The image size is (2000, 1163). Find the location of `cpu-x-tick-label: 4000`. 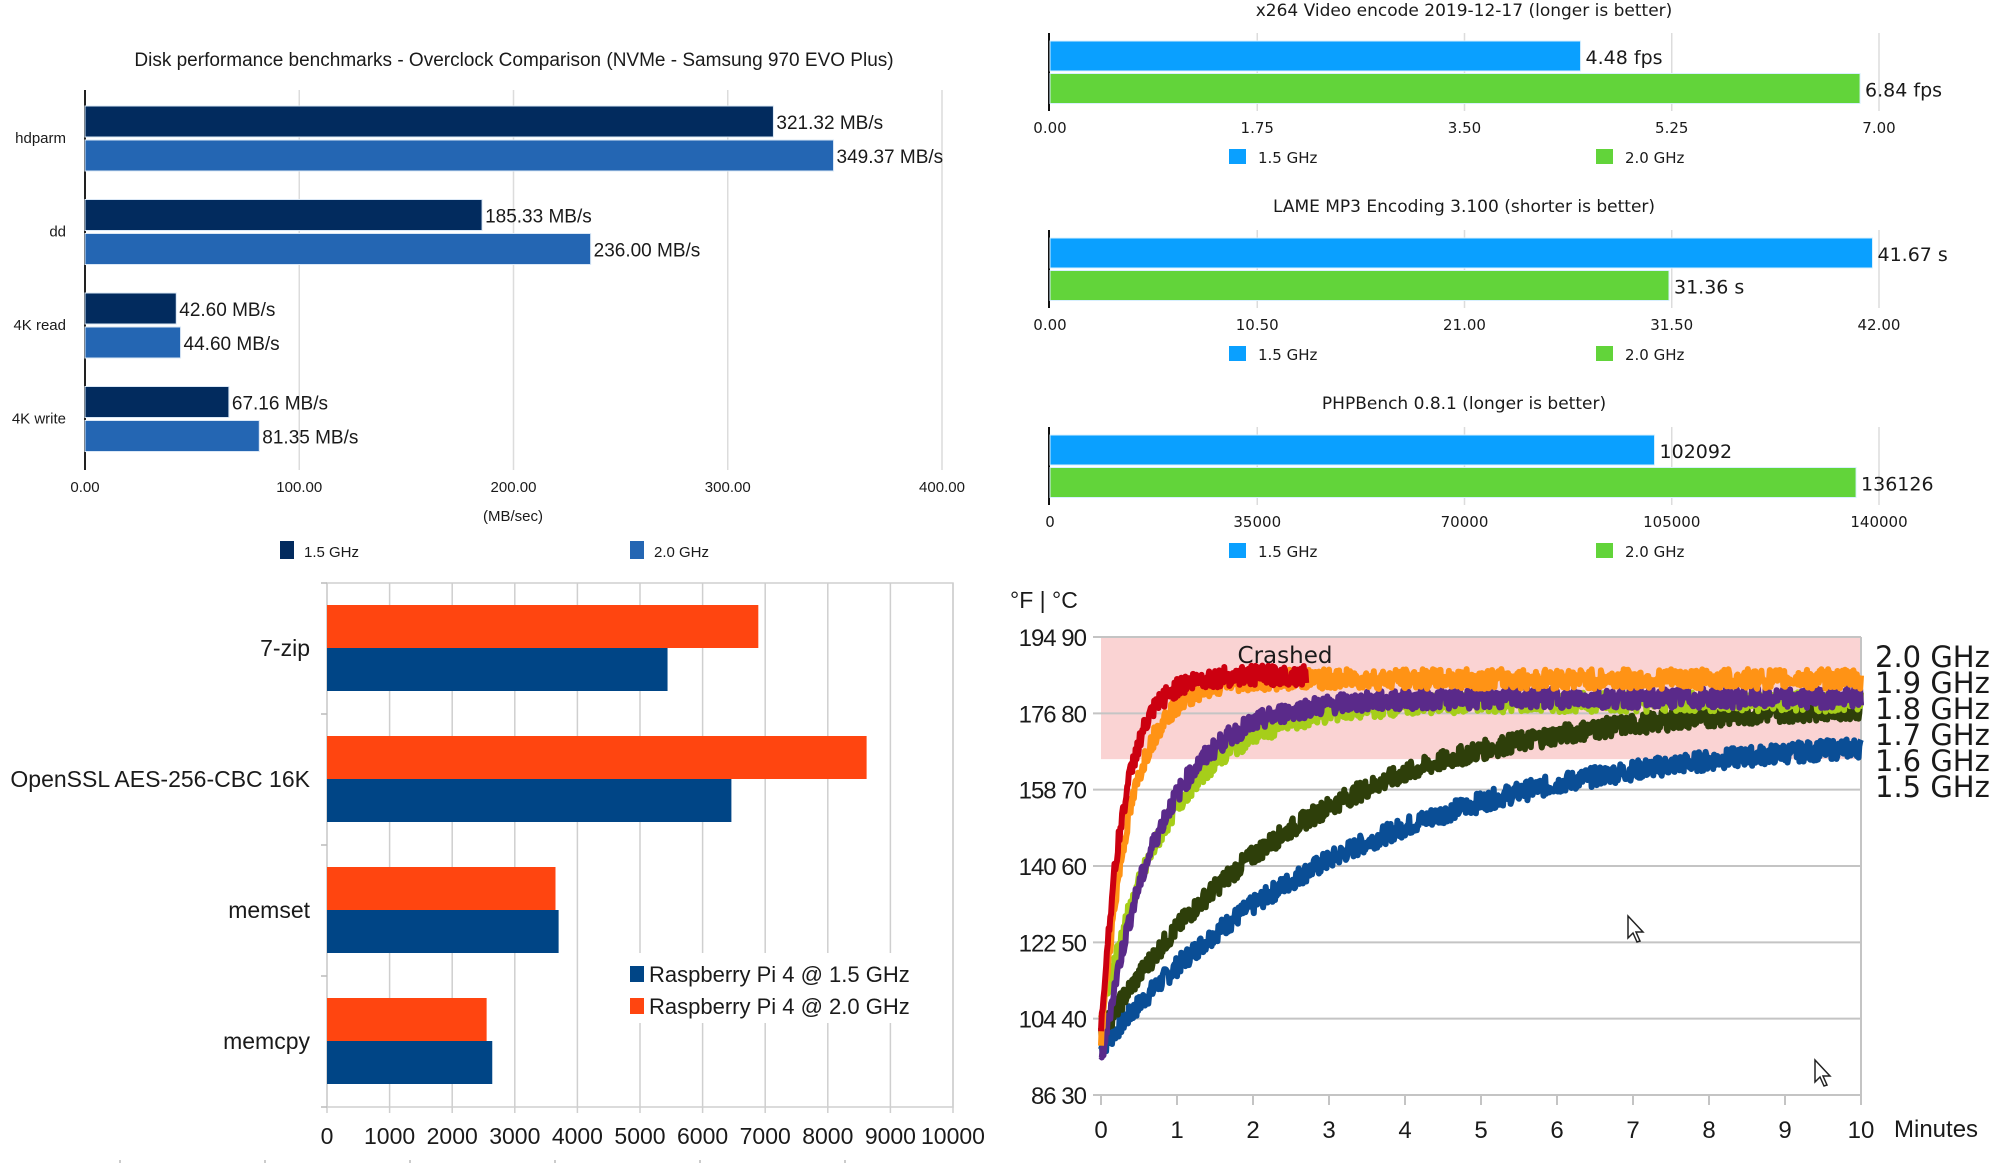

cpu-x-tick-label: 4000 is located at coordinates (577, 1136).